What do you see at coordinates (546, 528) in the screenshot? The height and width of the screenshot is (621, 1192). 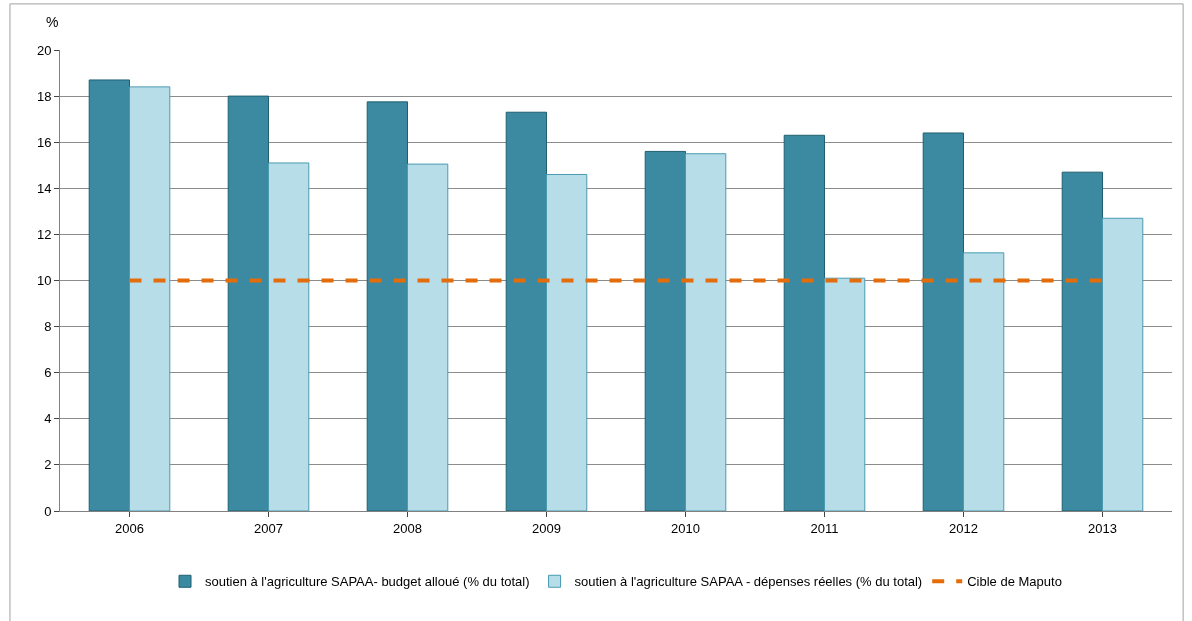 I see `x-tick-label: 2009` at bounding box center [546, 528].